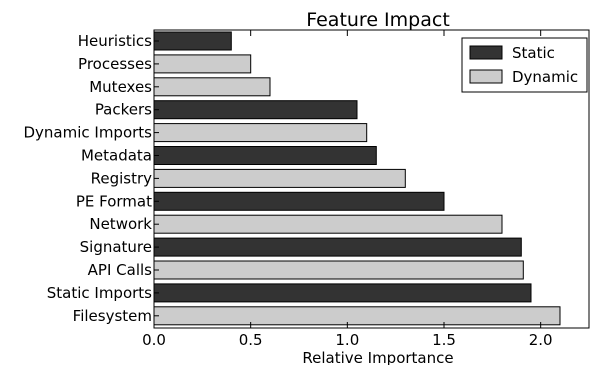 The height and width of the screenshot is (365, 590). I want to click on y-tick-label-api-calls: API Calls, so click(120, 270).